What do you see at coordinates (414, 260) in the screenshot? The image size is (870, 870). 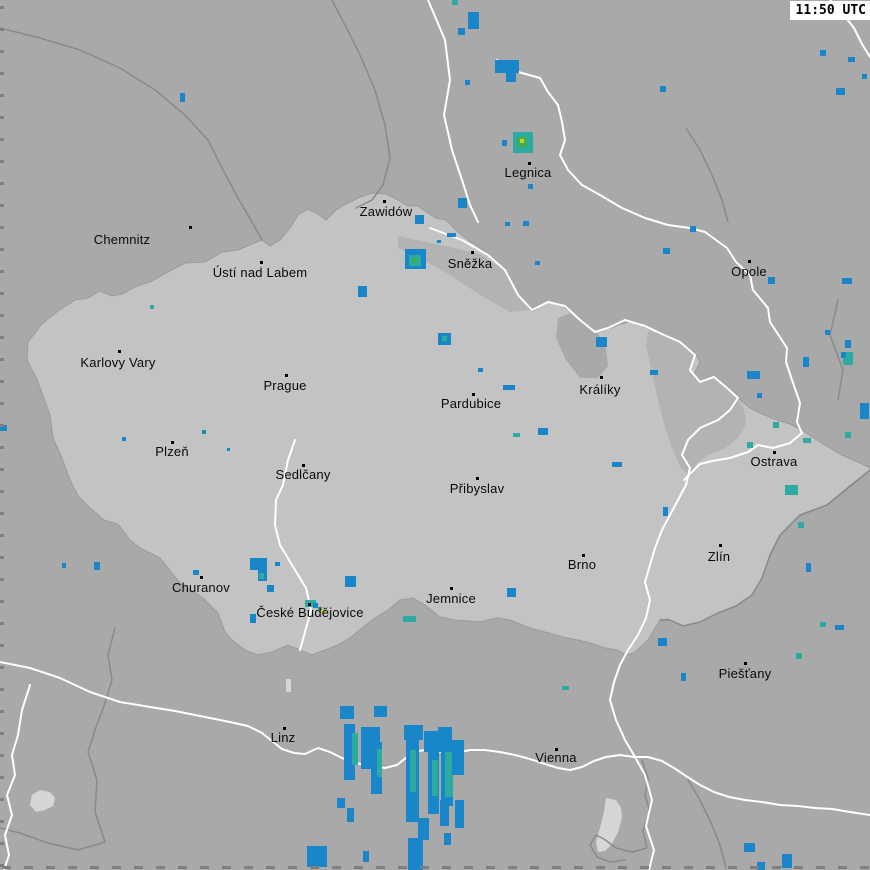 I see `rain-heavy-cell` at bounding box center [414, 260].